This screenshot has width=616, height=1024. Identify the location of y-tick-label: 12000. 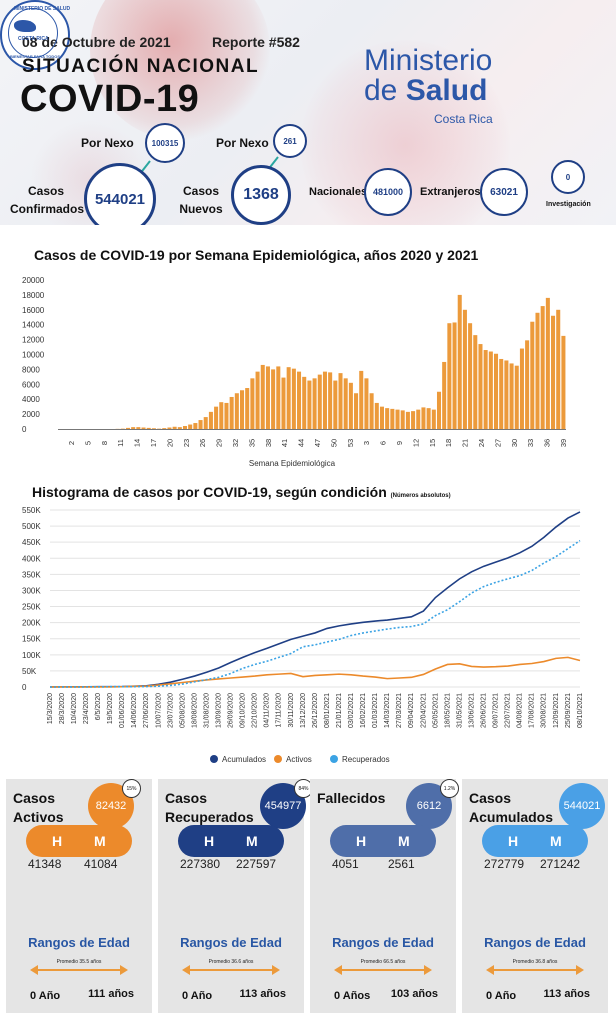
(33, 340).